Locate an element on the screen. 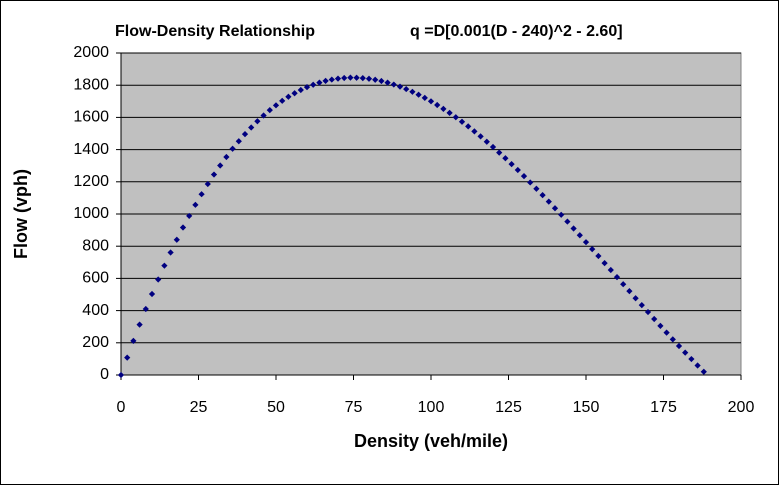 This screenshot has height=491, width=780. x-tick-label: 75 is located at coordinates (354, 407).